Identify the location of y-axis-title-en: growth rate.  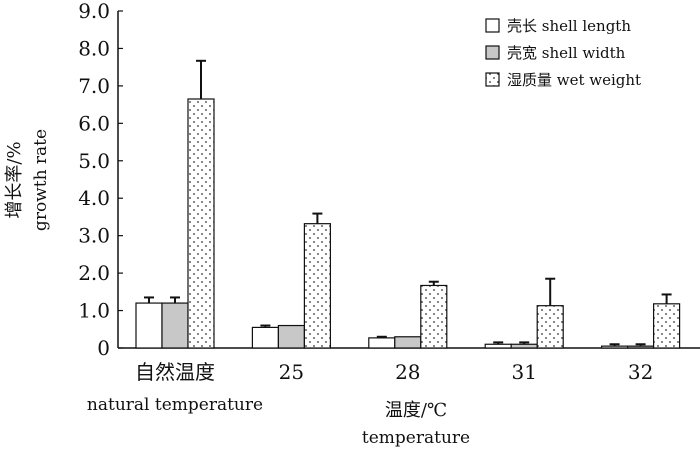
(41, 180).